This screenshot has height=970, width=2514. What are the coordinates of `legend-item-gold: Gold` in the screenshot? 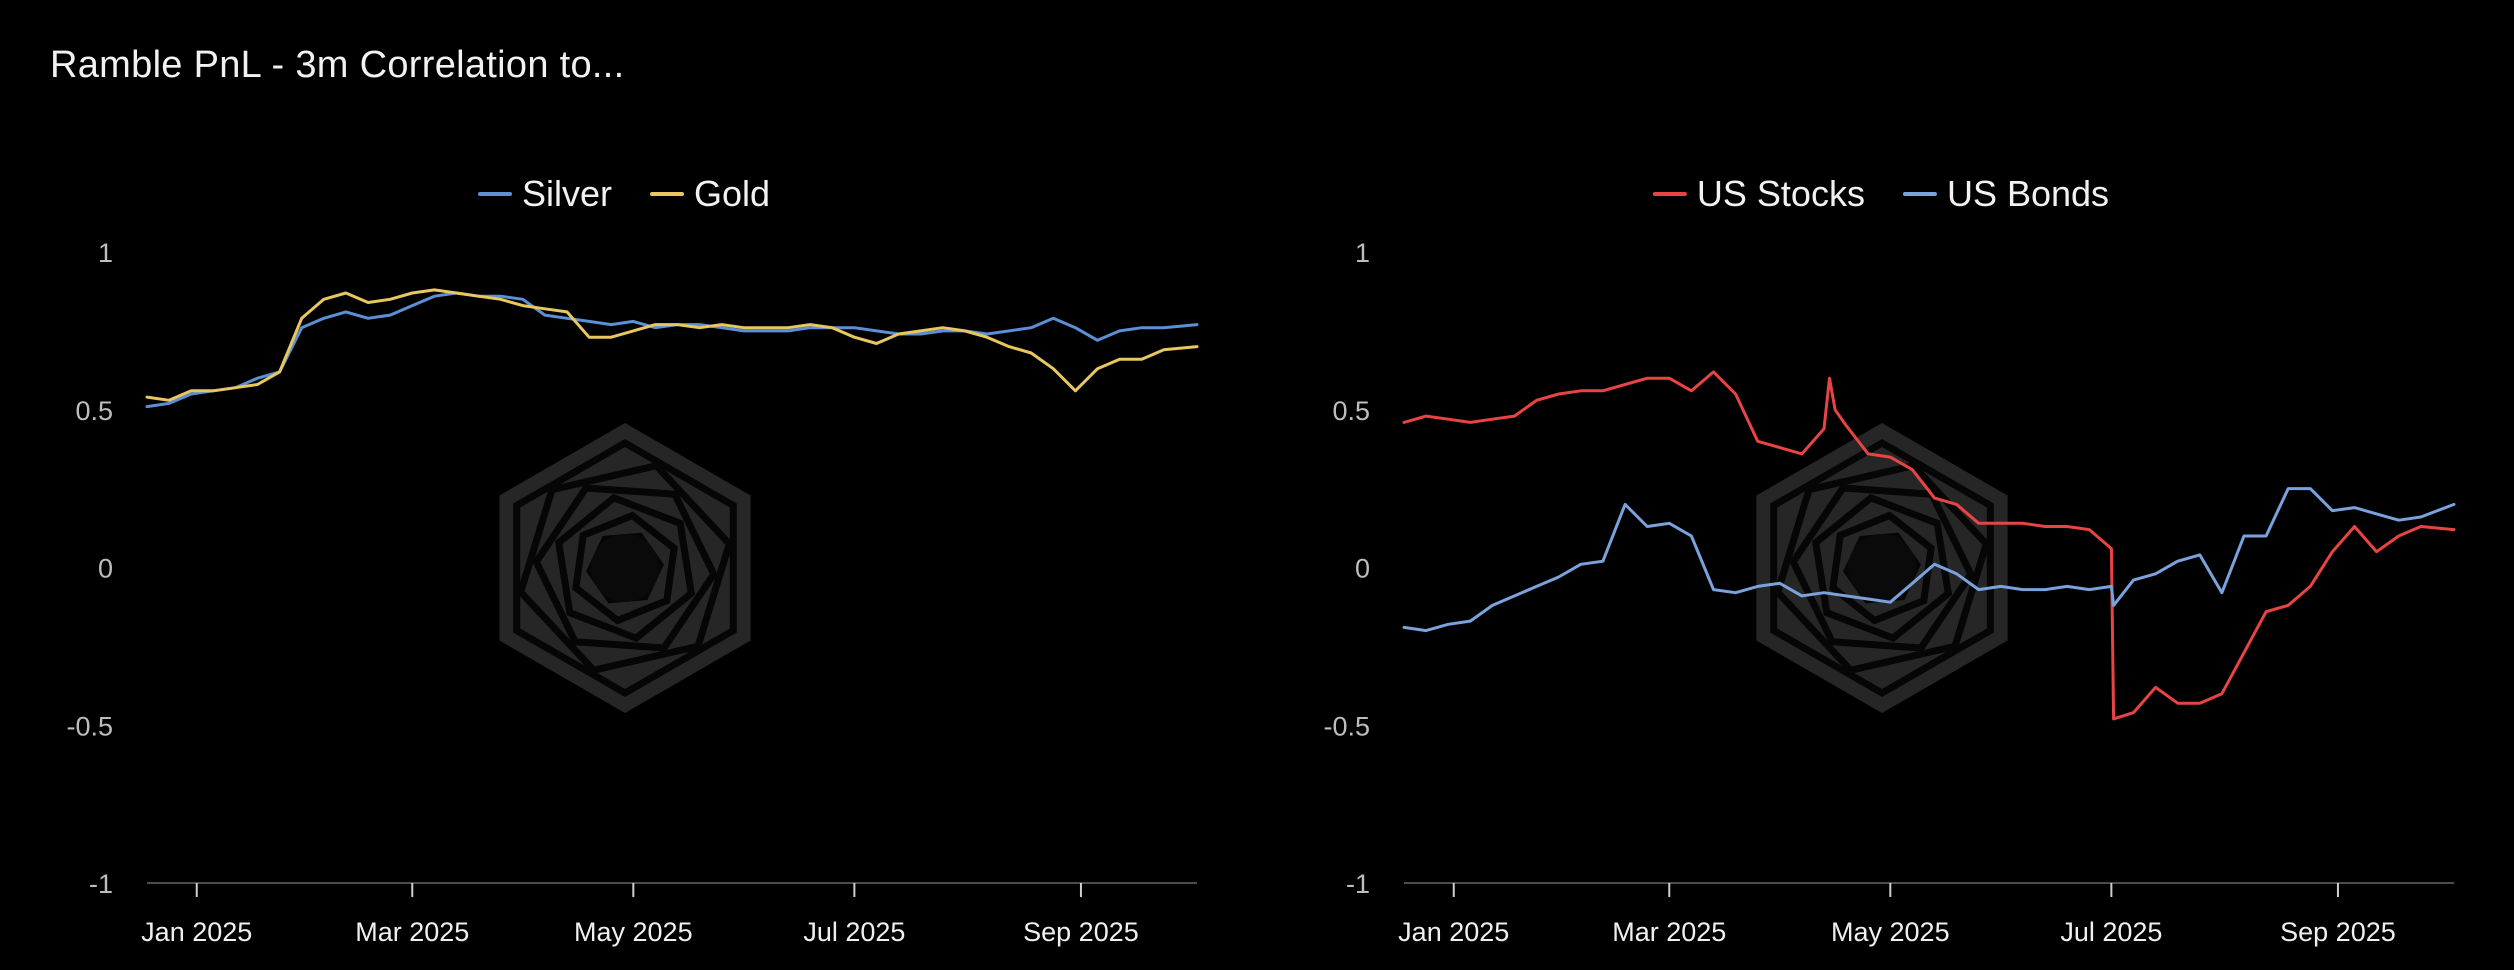 It's located at (710, 193).